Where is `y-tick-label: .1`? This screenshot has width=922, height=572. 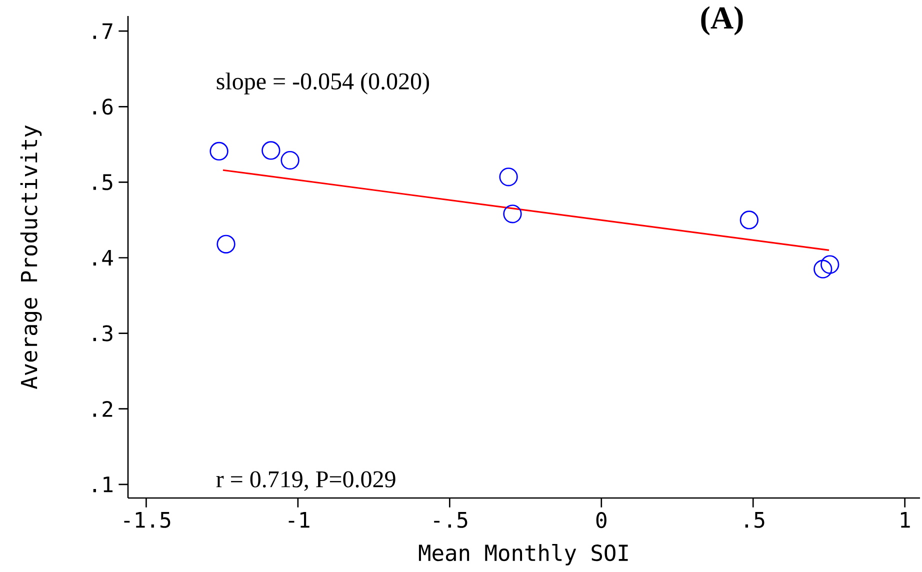 y-tick-label: .1 is located at coordinates (103, 484).